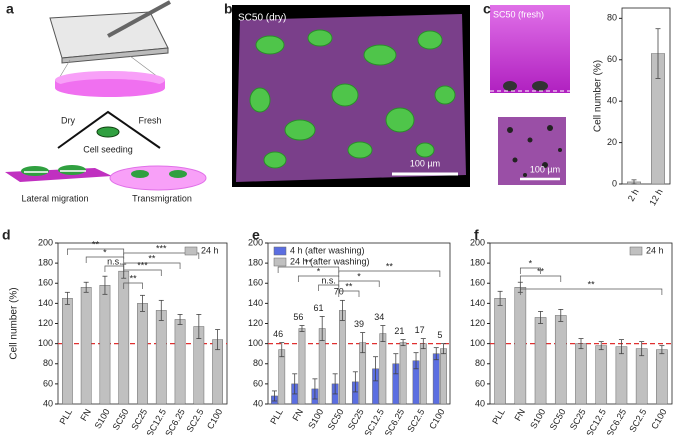  I want to click on plot-frame, so click(646, 96).